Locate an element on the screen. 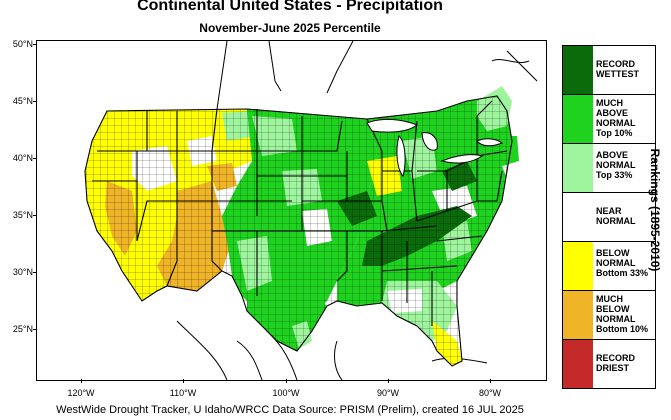 The height and width of the screenshot is (420, 671). legend-label: RECORD DRIEST is located at coordinates (616, 363).